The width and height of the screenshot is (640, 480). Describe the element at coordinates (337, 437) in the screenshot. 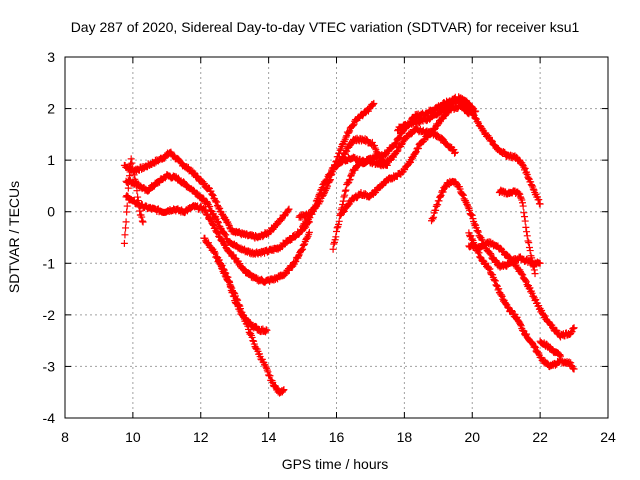

I see `x-tick-label: 16` at that location.